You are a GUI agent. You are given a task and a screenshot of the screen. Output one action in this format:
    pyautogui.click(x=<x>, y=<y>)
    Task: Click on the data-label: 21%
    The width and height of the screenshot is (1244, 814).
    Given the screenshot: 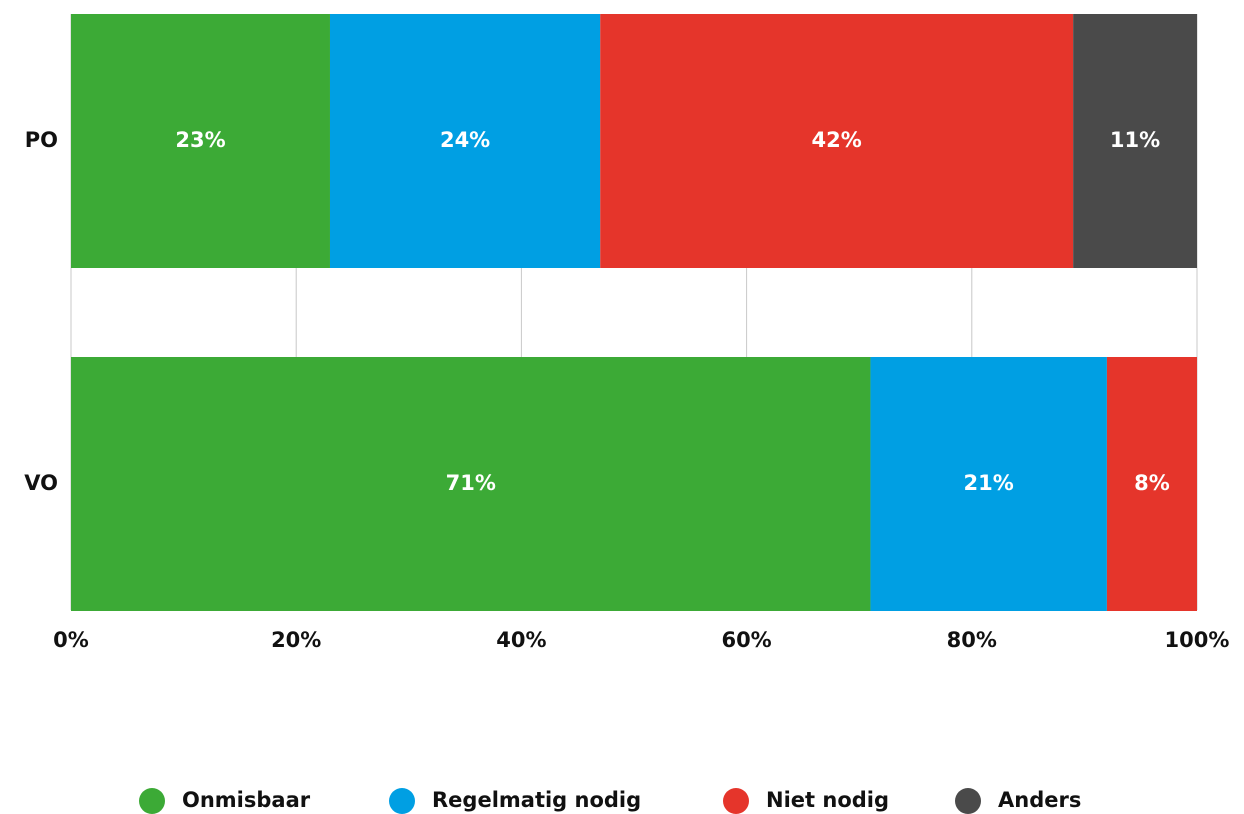 What is the action you would take?
    pyautogui.click(x=989, y=483)
    